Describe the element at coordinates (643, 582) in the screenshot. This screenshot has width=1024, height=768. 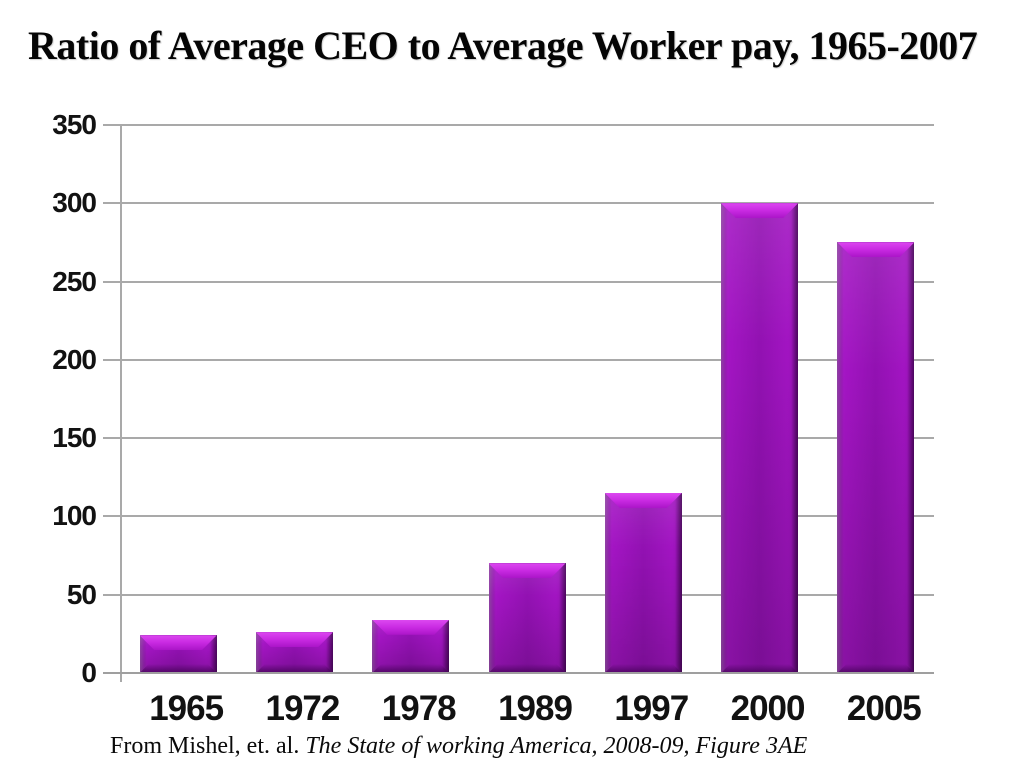
I see `bar-1997` at that location.